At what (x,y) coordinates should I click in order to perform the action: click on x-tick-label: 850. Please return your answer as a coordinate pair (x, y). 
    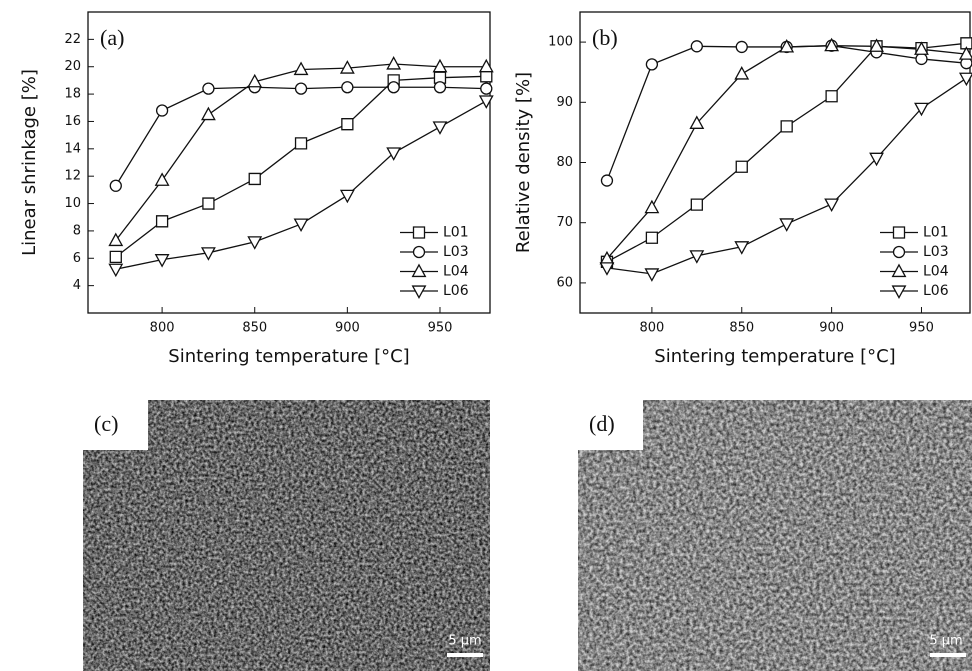
    Looking at the image, I should click on (741, 328).